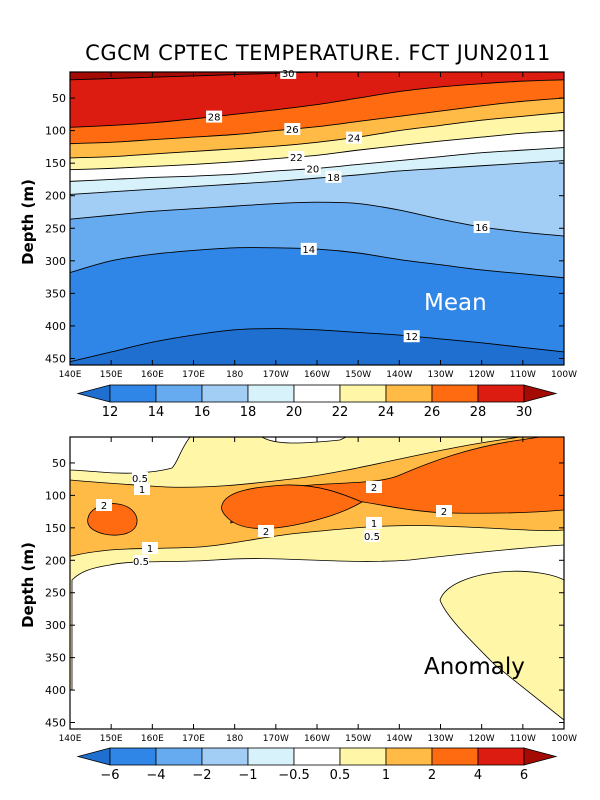 The width and height of the screenshot is (600, 800). Describe the element at coordinates (523, 375) in the screenshot. I see `x-tick-label: 110W` at that location.